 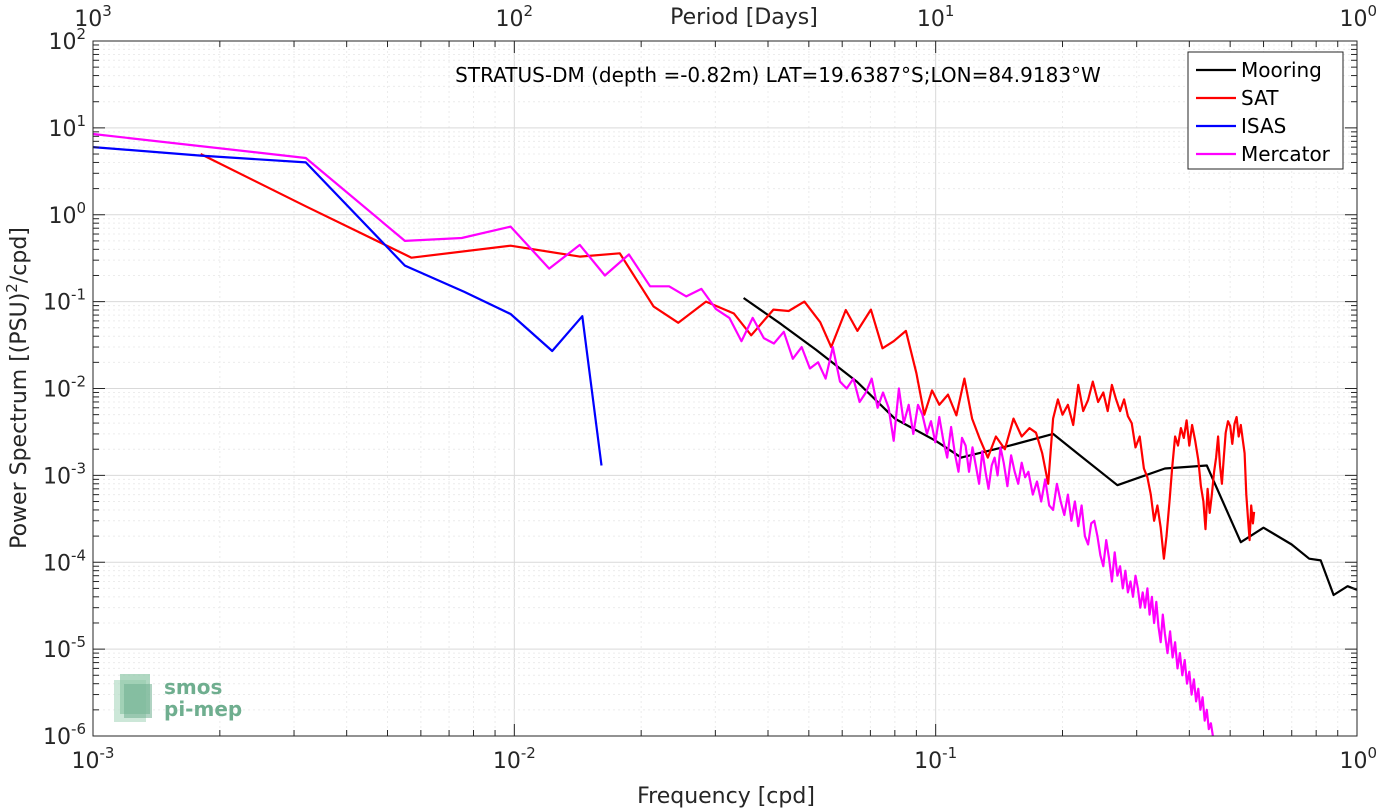 I want to click on y-axis-label-exponent: 2, so click(x=12, y=288).